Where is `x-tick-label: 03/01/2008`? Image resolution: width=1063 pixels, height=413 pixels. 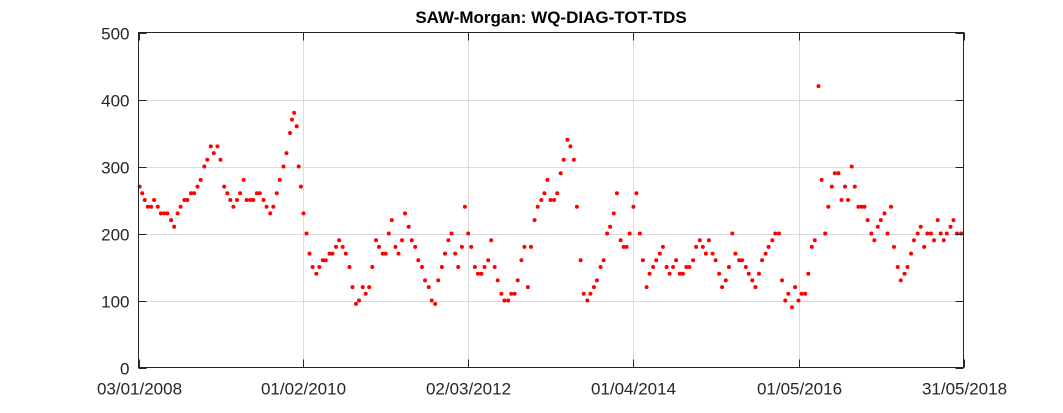
x-tick-label: 03/01/2008 is located at coordinates (139, 389).